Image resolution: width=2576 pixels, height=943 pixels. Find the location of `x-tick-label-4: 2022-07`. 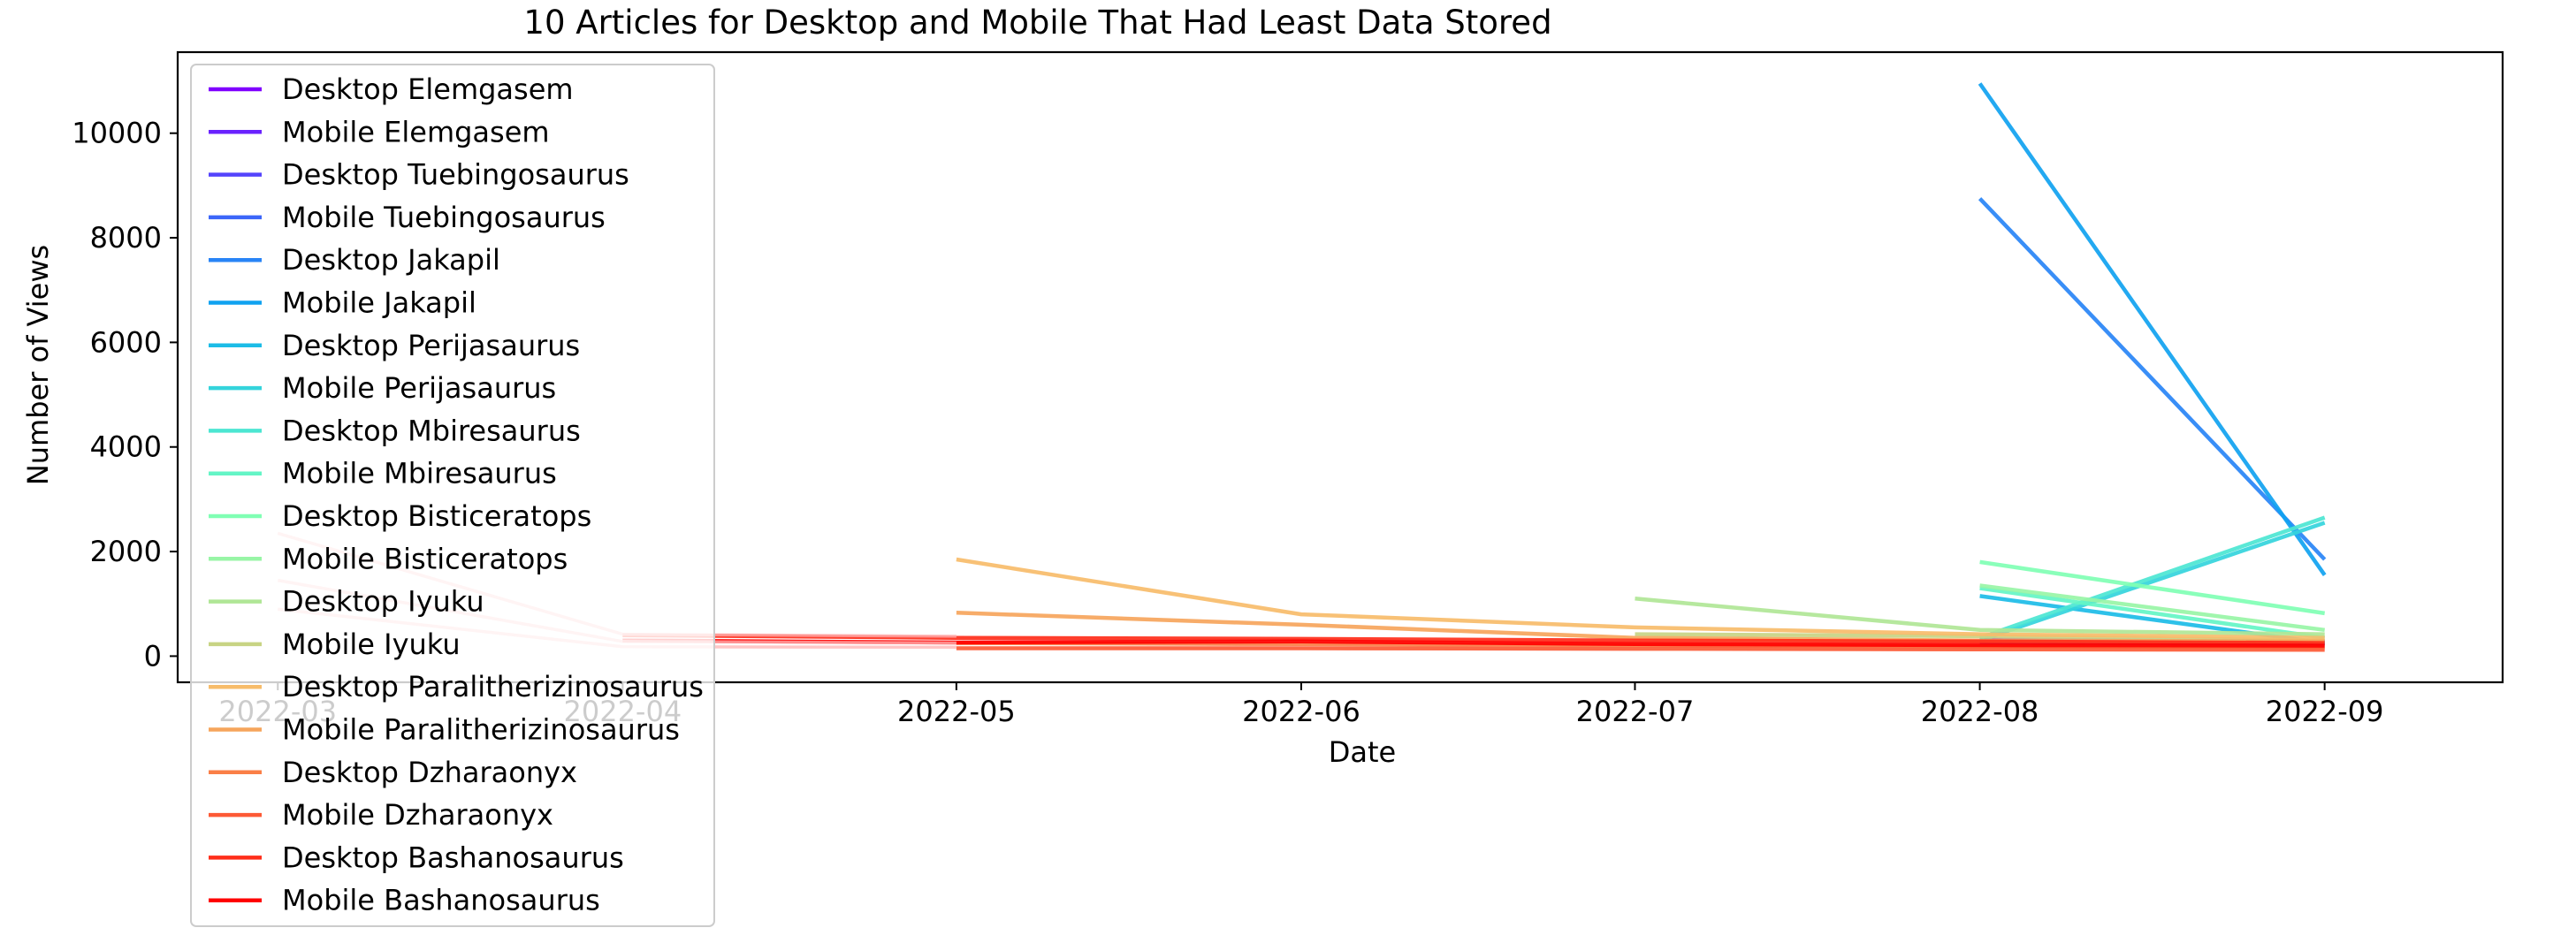

x-tick-label-4: 2022-07 is located at coordinates (1635, 711).